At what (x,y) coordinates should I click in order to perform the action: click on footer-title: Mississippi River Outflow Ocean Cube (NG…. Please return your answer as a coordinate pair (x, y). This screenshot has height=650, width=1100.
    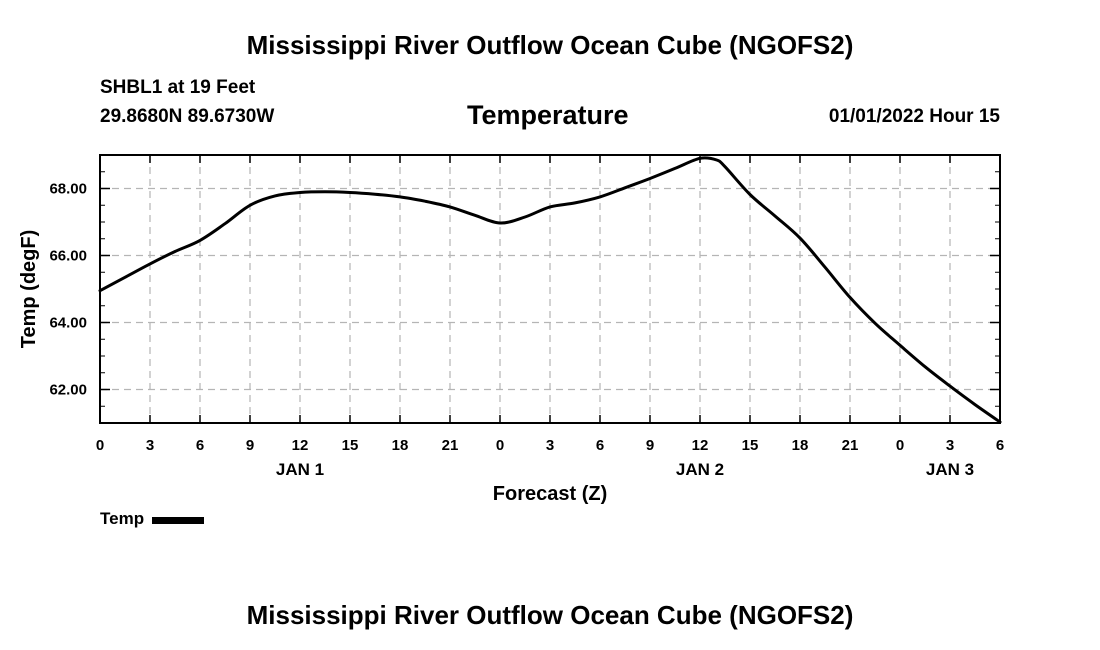
    Looking at the image, I should click on (550, 615).